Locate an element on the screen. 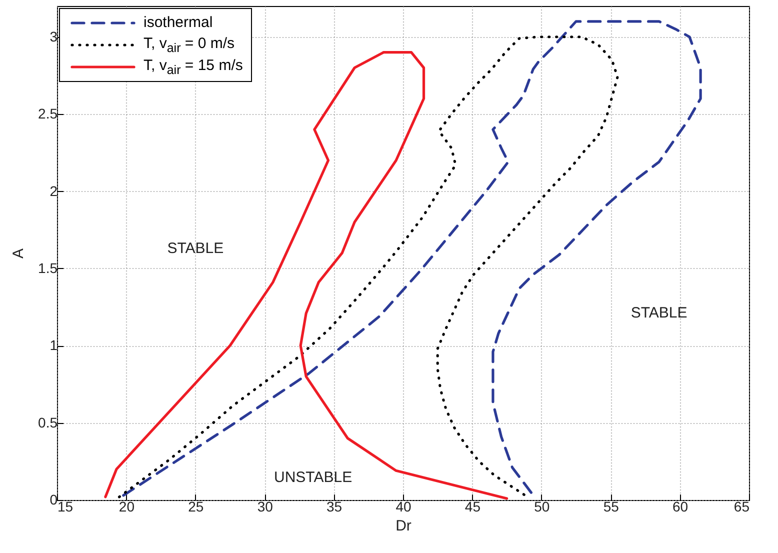 The image size is (778, 553). annotation: UNSTABLE is located at coordinates (313, 477).